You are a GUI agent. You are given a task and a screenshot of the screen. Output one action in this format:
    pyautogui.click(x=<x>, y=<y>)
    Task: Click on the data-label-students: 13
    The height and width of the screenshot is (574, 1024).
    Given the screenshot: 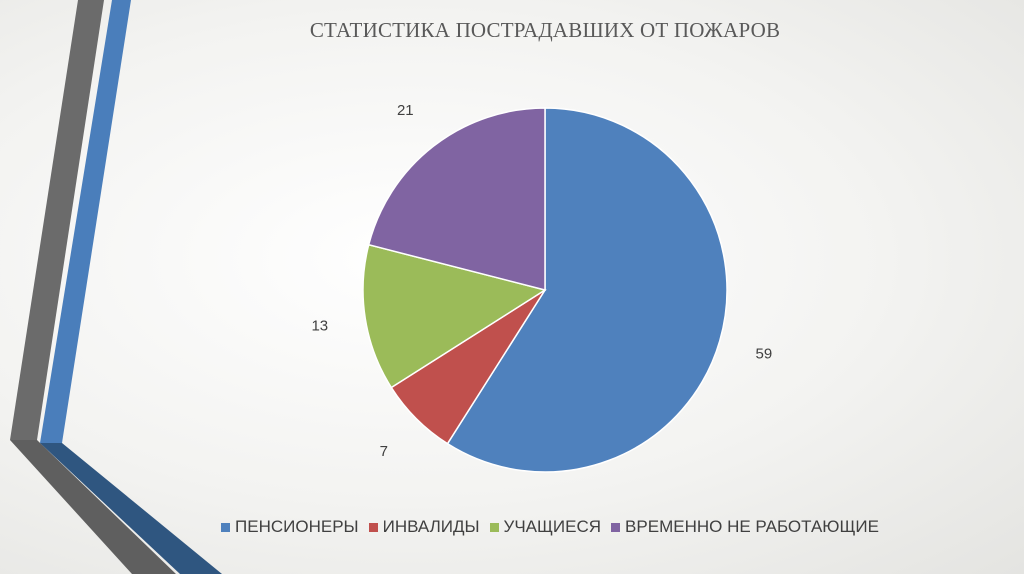 What is the action you would take?
    pyautogui.click(x=319, y=326)
    